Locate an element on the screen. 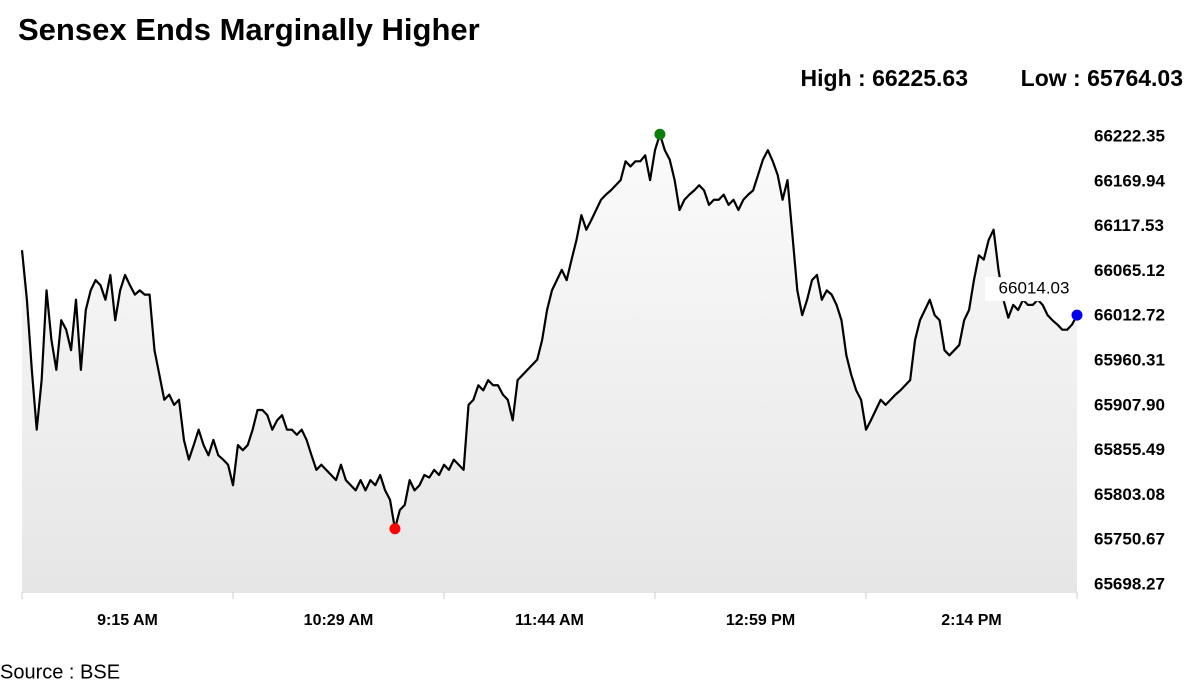 The image size is (1200, 685). y-tick-label: 65855.49 is located at coordinates (1129, 449).